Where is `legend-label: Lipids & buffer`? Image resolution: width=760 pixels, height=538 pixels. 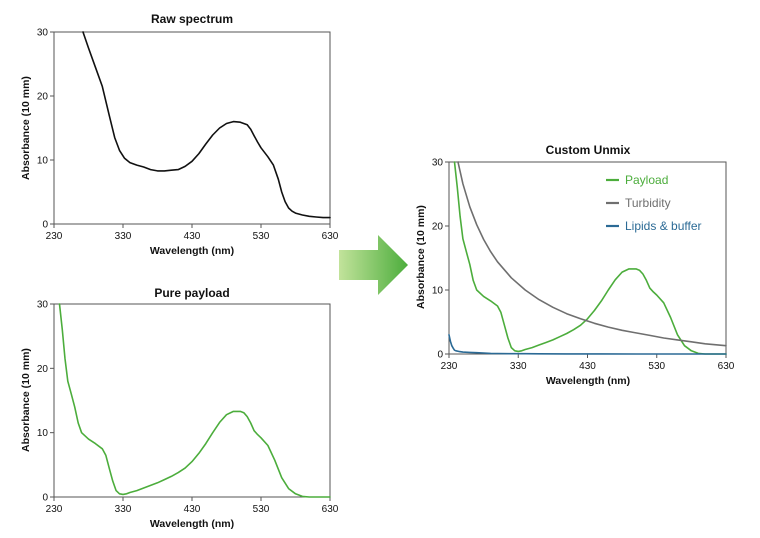 legend-label: Lipids & buffer is located at coordinates (663, 226).